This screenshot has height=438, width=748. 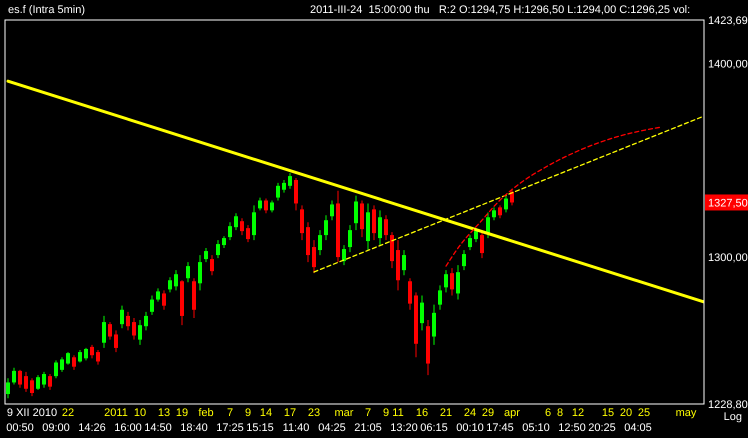 What do you see at coordinates (578, 413) in the screenshot?
I see `x-tick-label: 12` at bounding box center [578, 413].